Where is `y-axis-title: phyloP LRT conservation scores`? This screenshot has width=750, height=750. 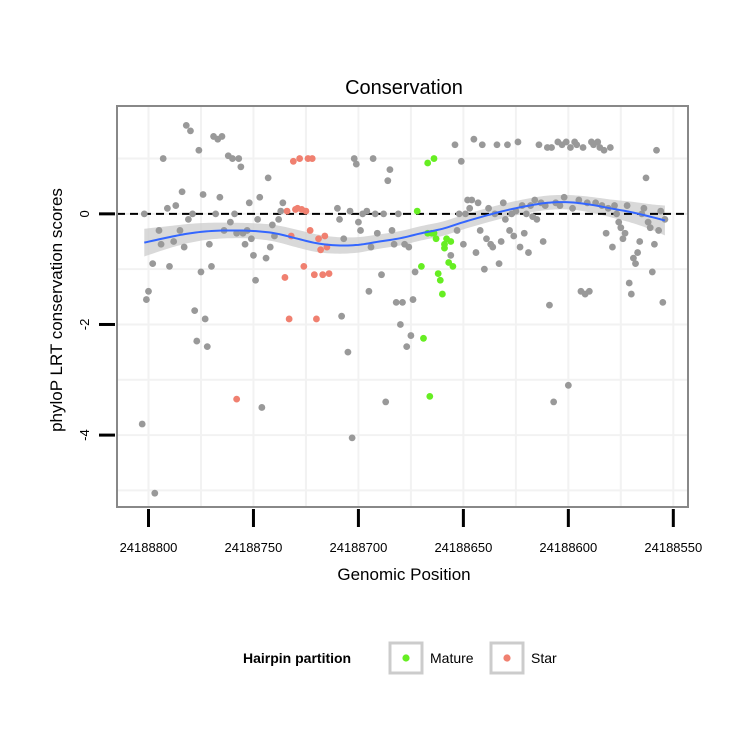
y-axis-title: phyloP LRT conservation scores is located at coordinates (56, 310).